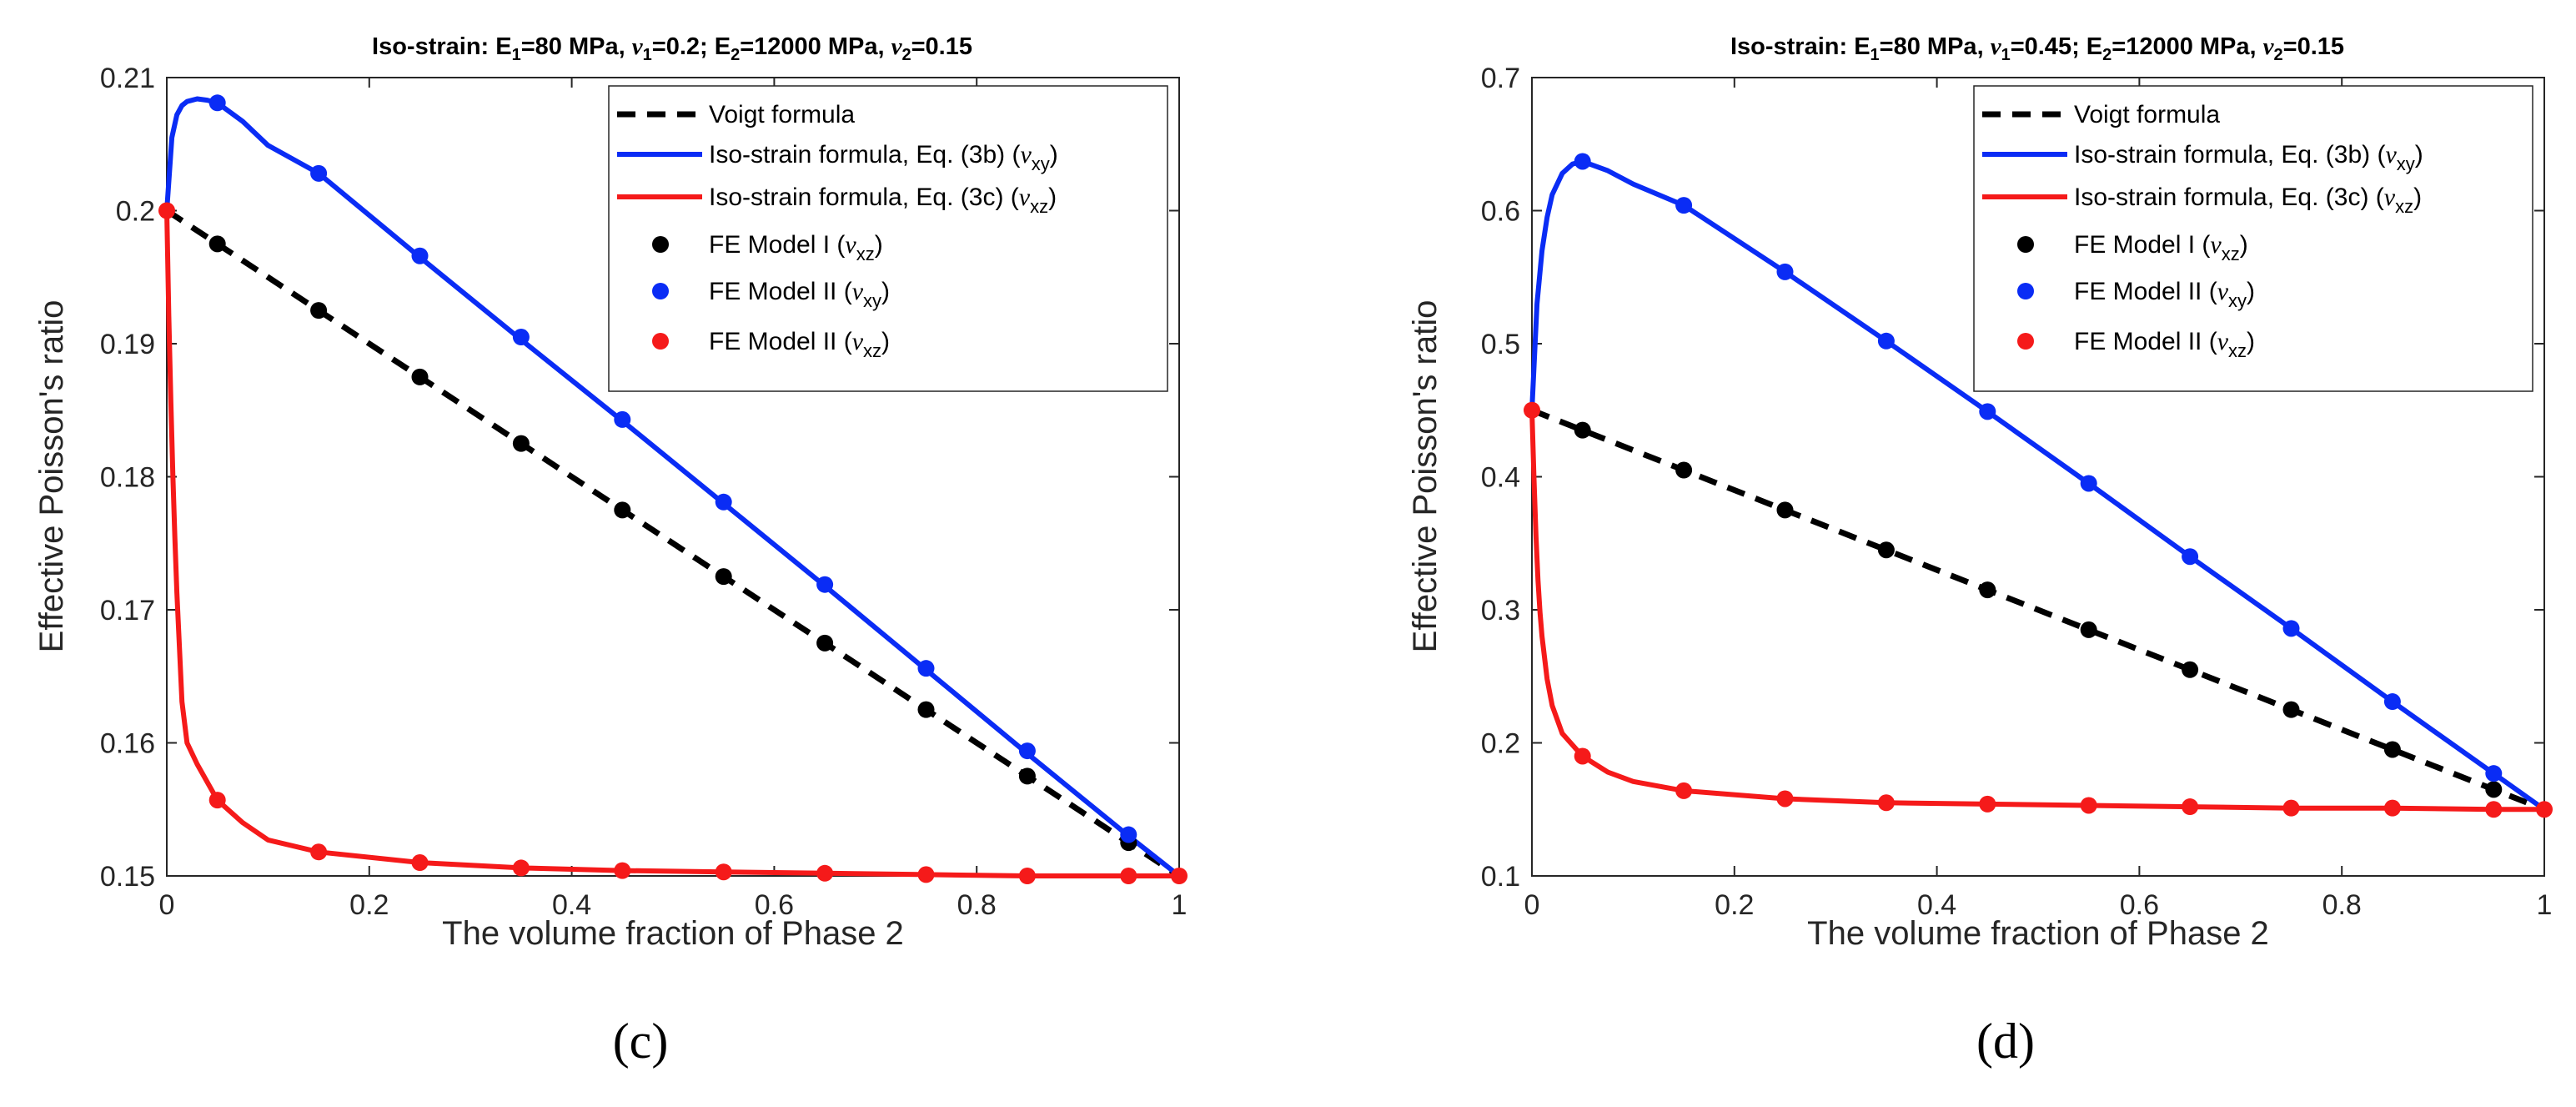 This screenshot has width=2576, height=1107. What do you see at coordinates (1500, 344) in the screenshot?
I see `y-tick-label: 0.5` at bounding box center [1500, 344].